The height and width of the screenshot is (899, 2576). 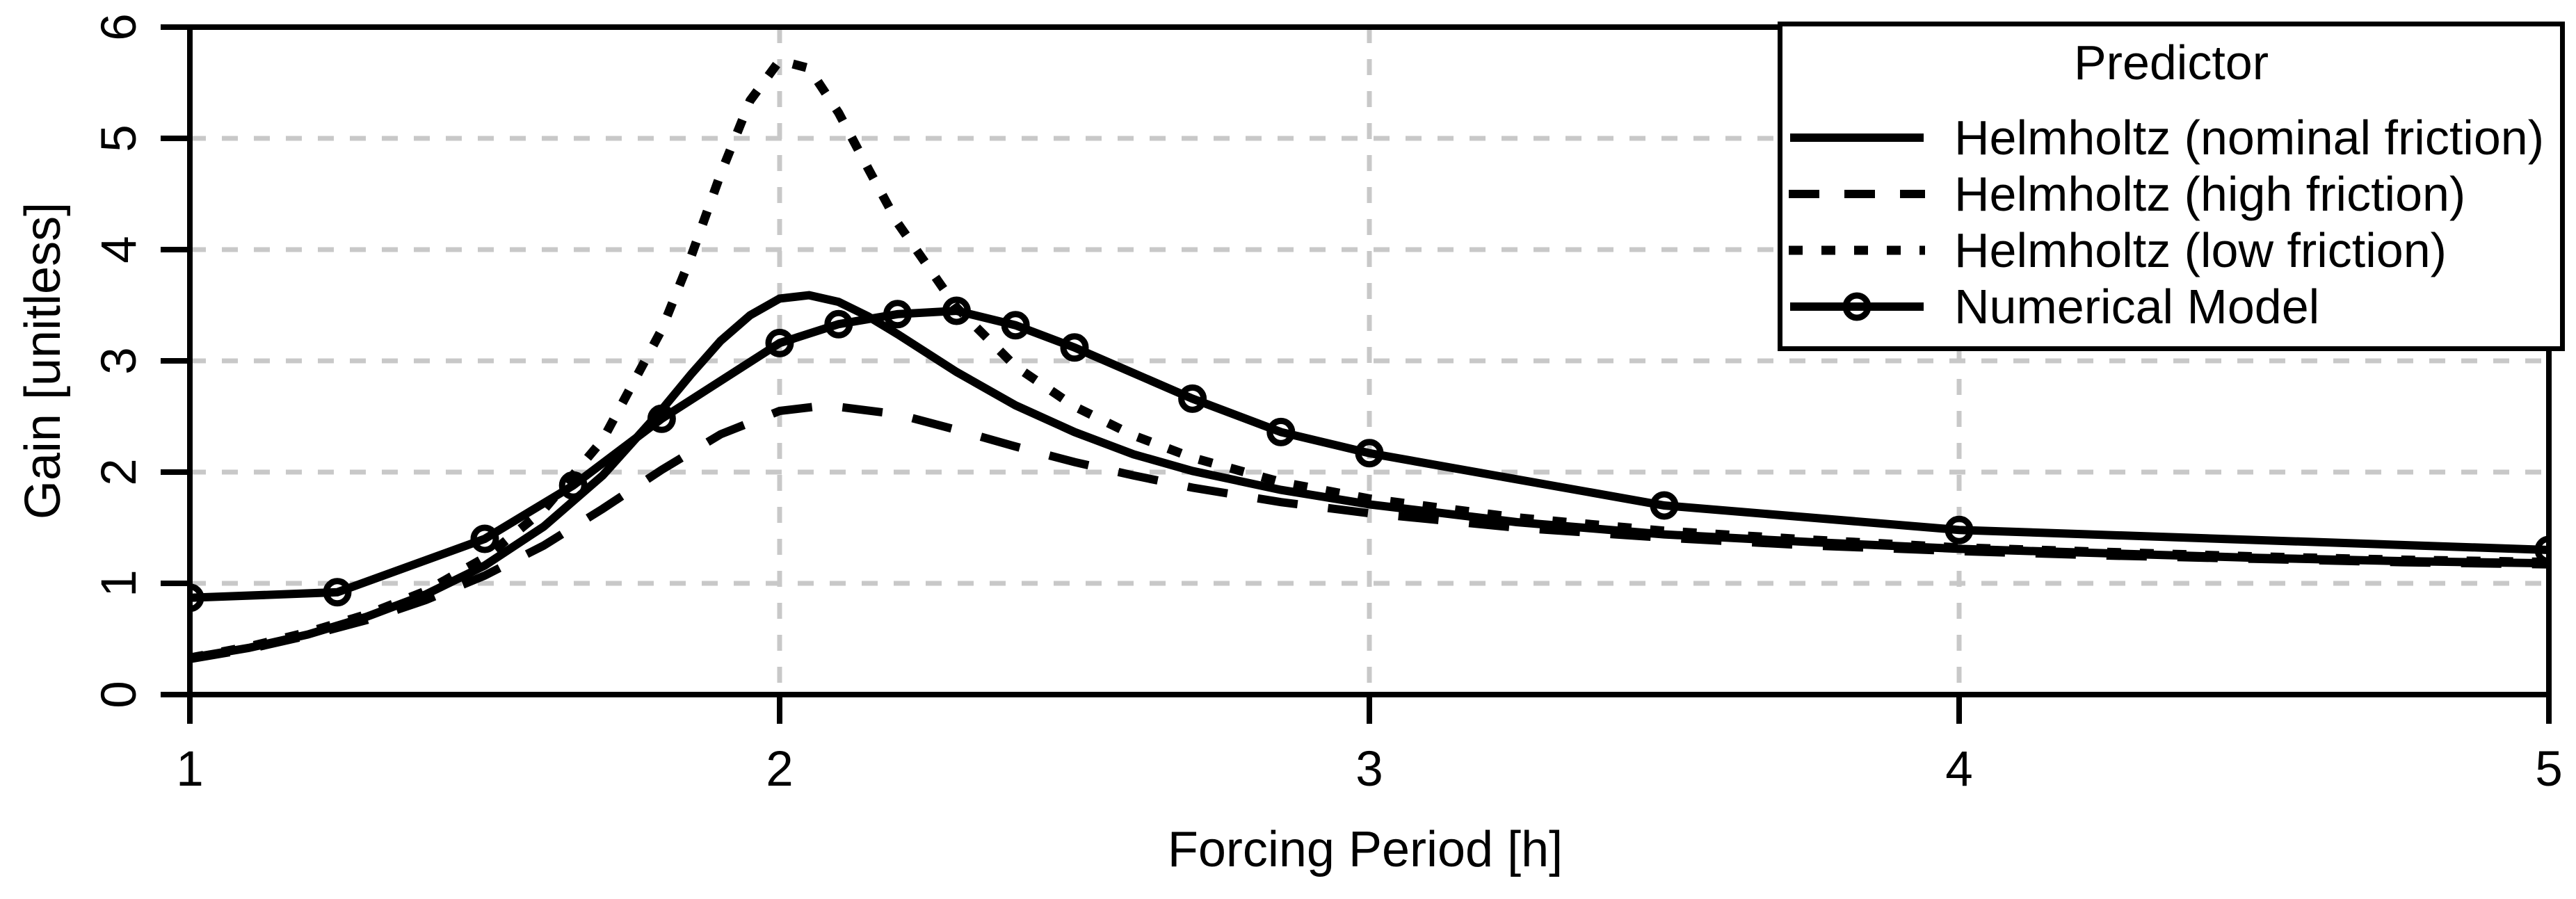 What do you see at coordinates (1369, 769) in the screenshot?
I see `x-tick-label: 3` at bounding box center [1369, 769].